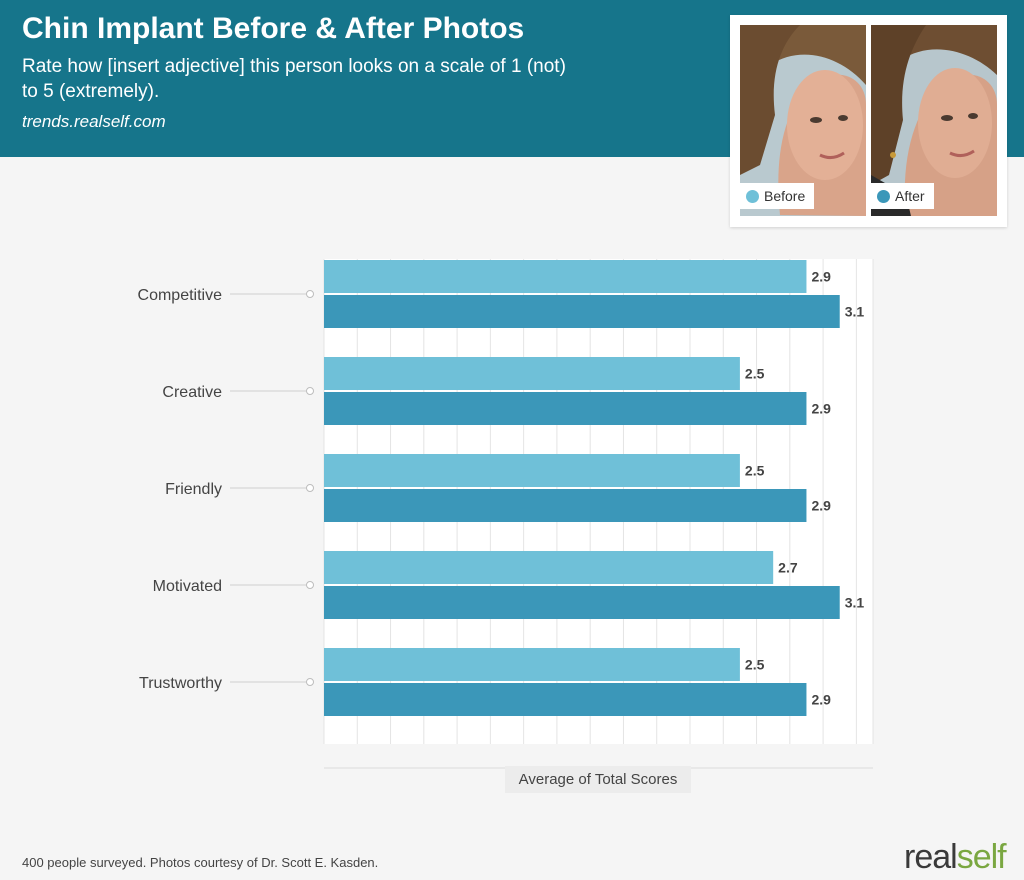 The image size is (1024, 880). What do you see at coordinates (94, 121) in the screenshot?
I see `source-link: trends.realself.com` at bounding box center [94, 121].